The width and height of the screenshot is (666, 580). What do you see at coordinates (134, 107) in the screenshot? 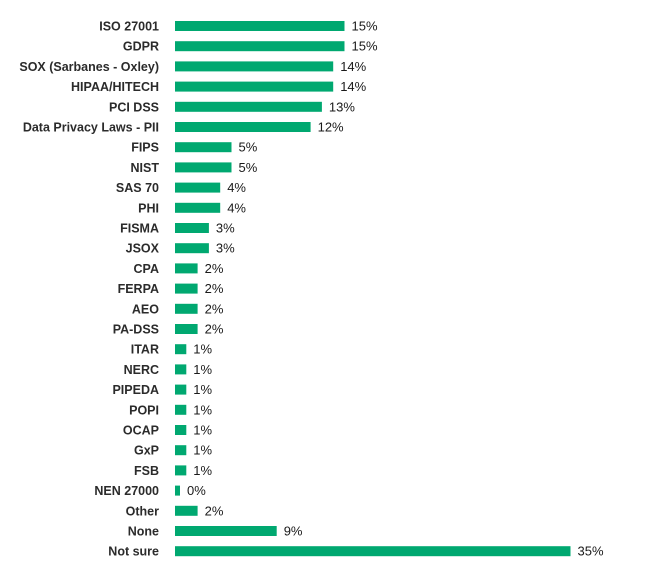
I see `category-label: PCI DSS` at bounding box center [134, 107].